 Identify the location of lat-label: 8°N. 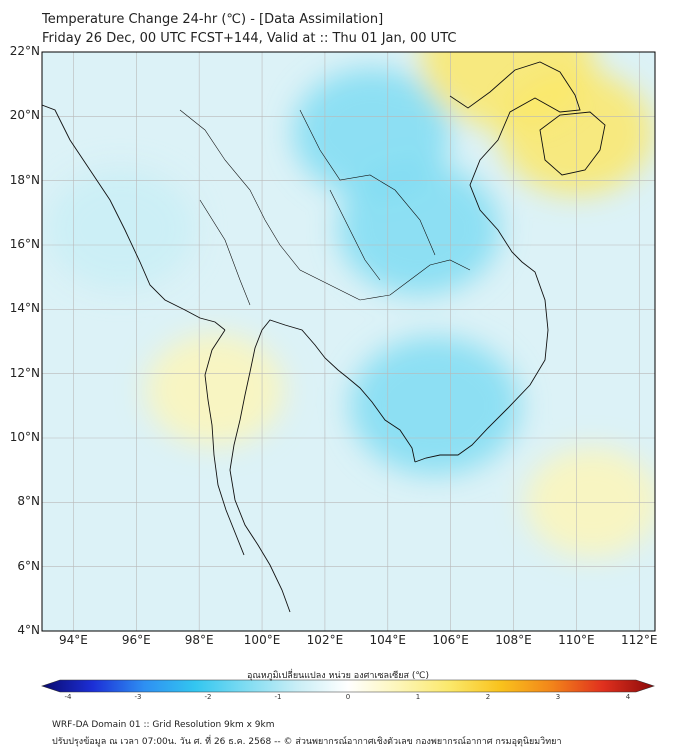
(28, 501).